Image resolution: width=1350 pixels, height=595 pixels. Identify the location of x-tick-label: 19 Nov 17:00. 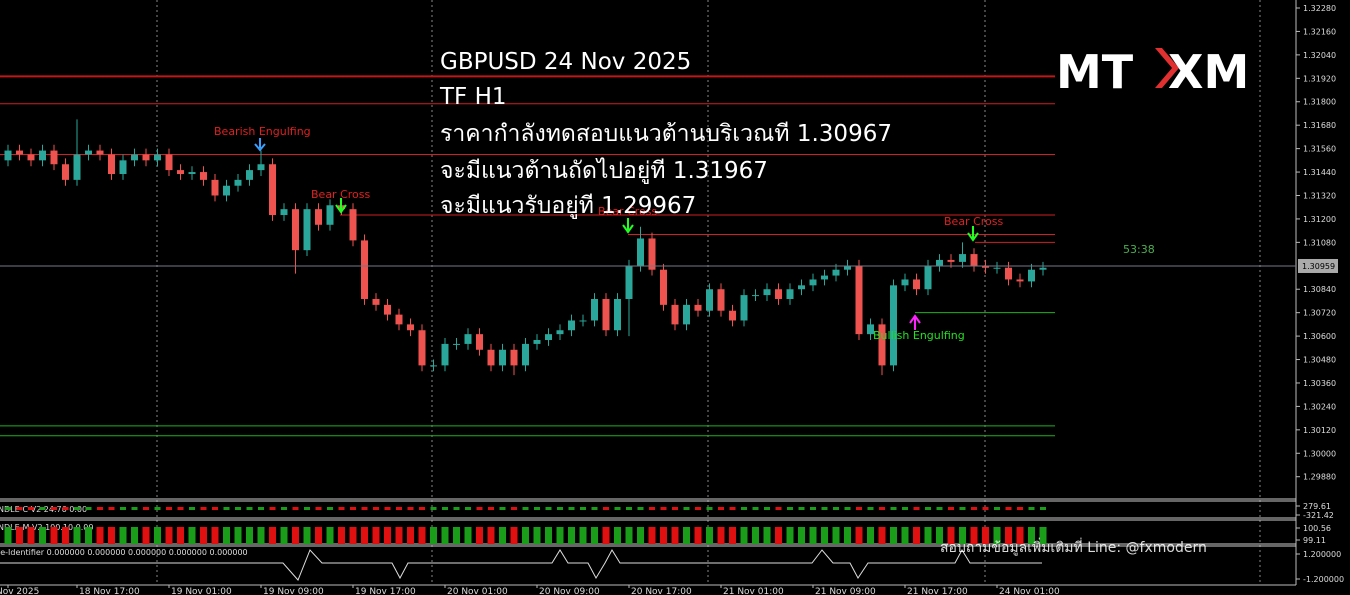
(385, 591).